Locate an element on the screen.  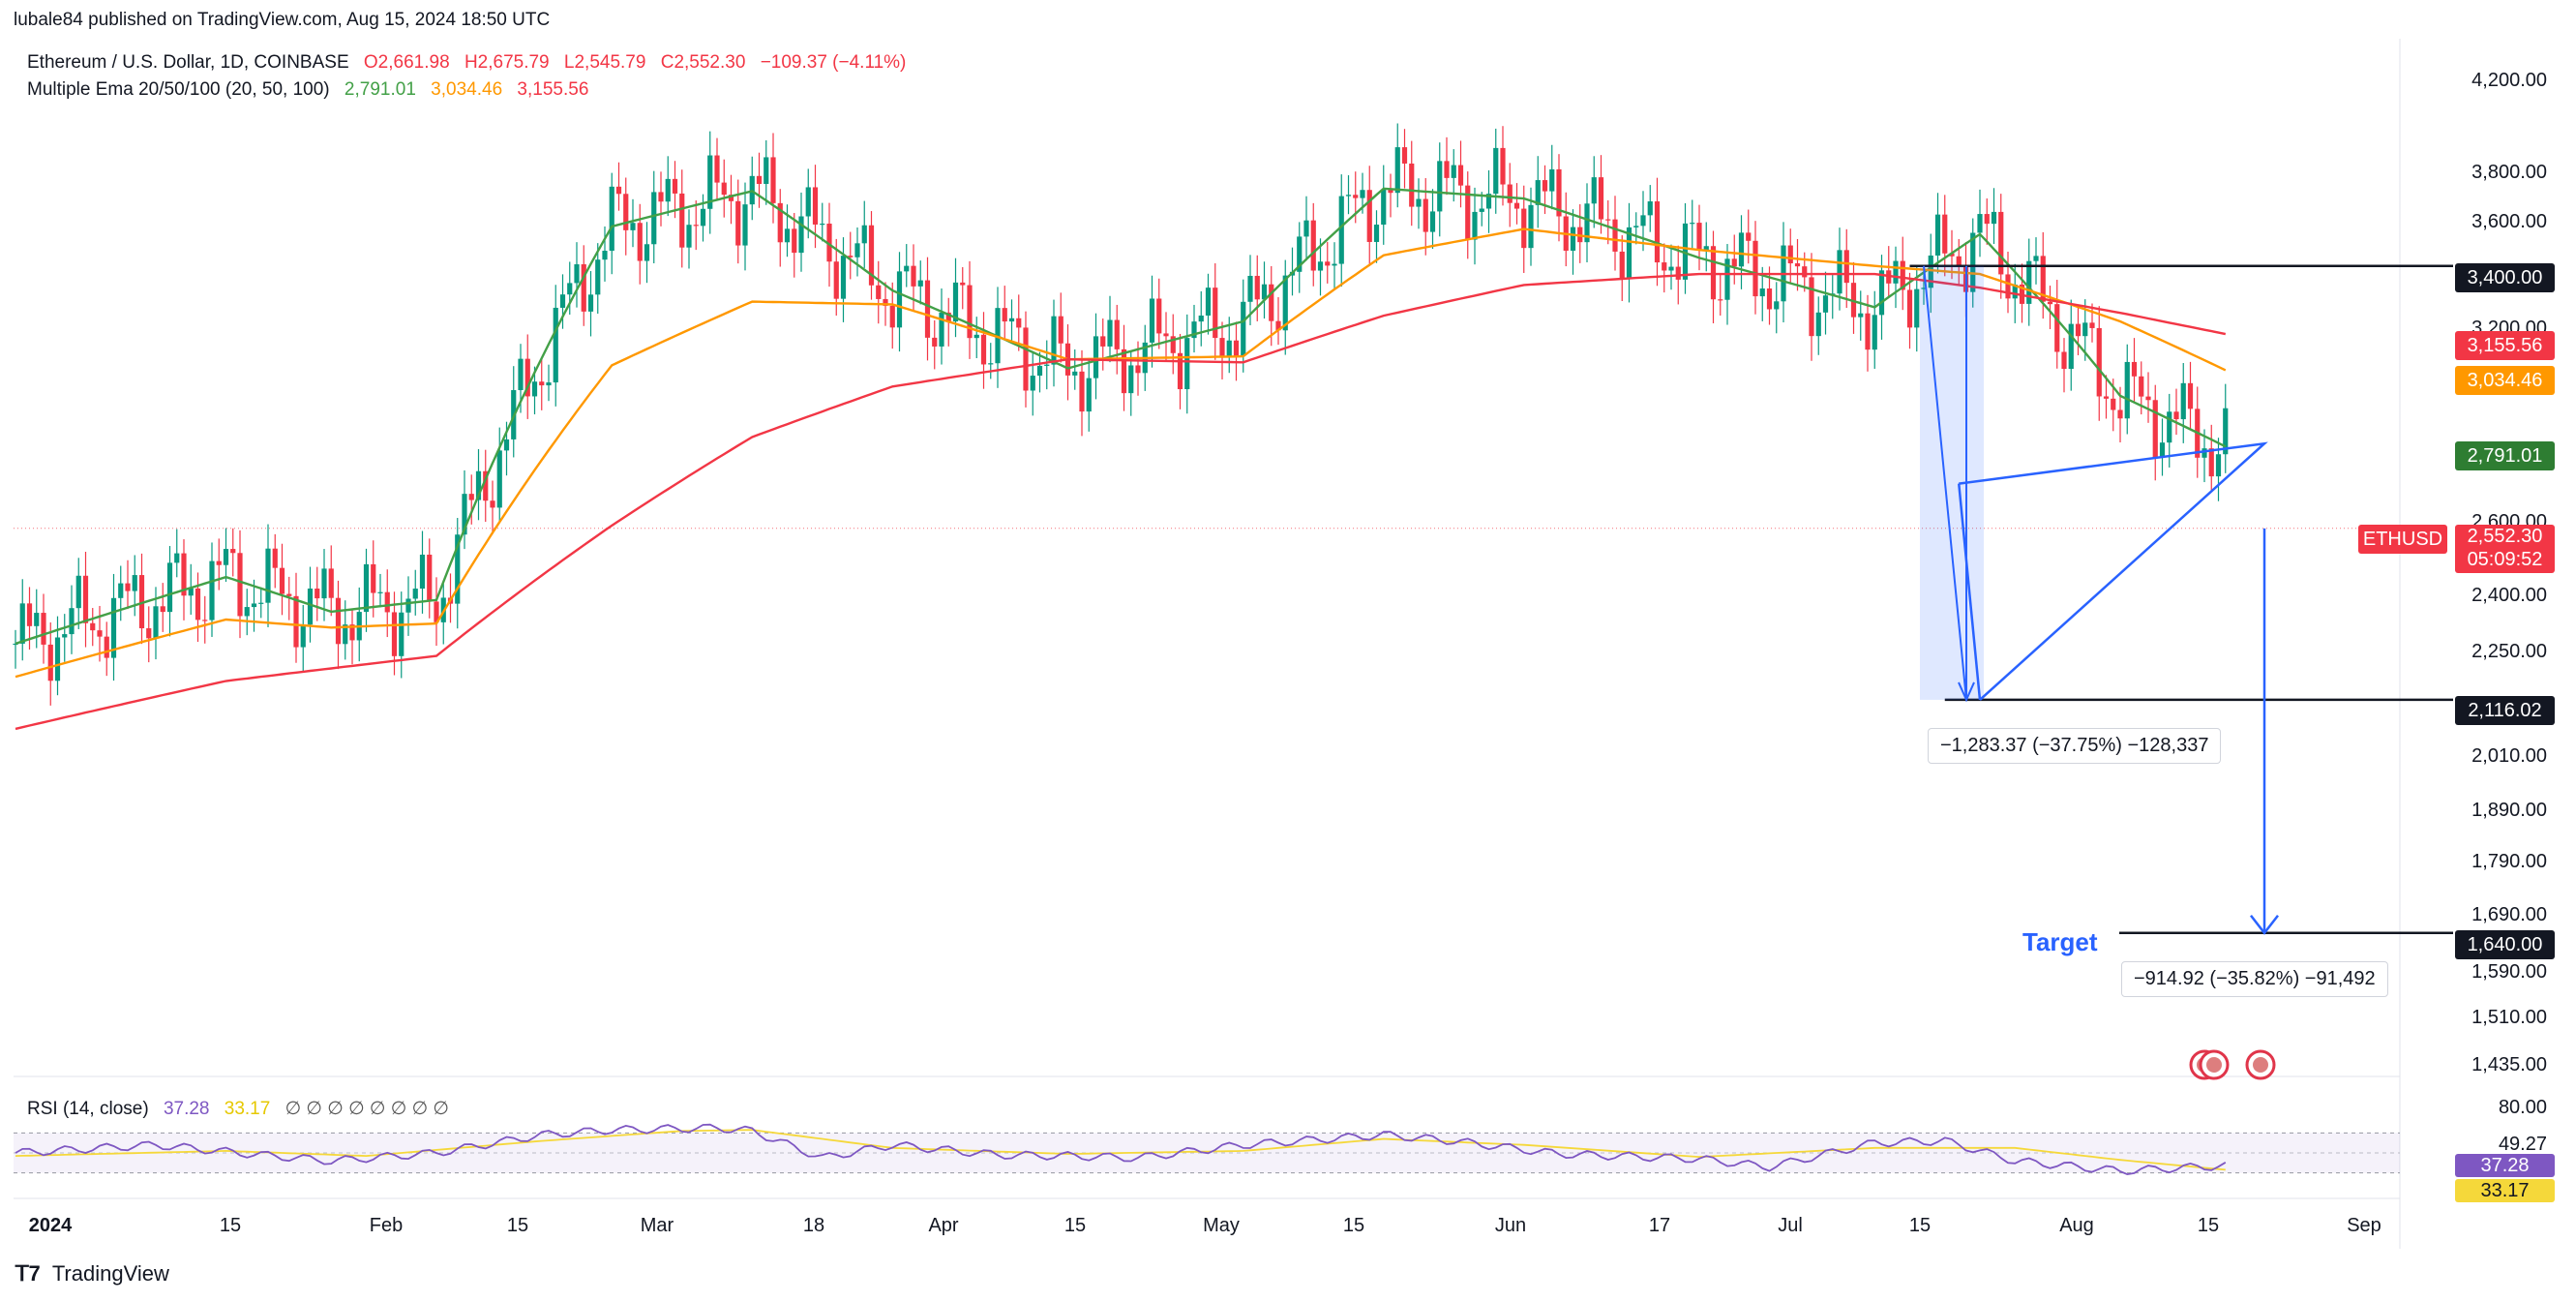
price-axis-label: 3,800.00 is located at coordinates (2509, 173).